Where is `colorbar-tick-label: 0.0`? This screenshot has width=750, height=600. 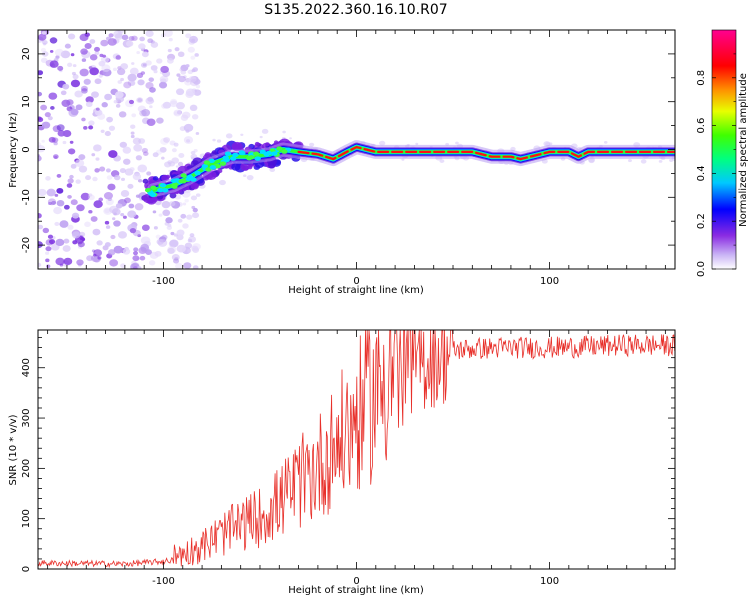 colorbar-tick-label: 0.0 is located at coordinates (701, 269).